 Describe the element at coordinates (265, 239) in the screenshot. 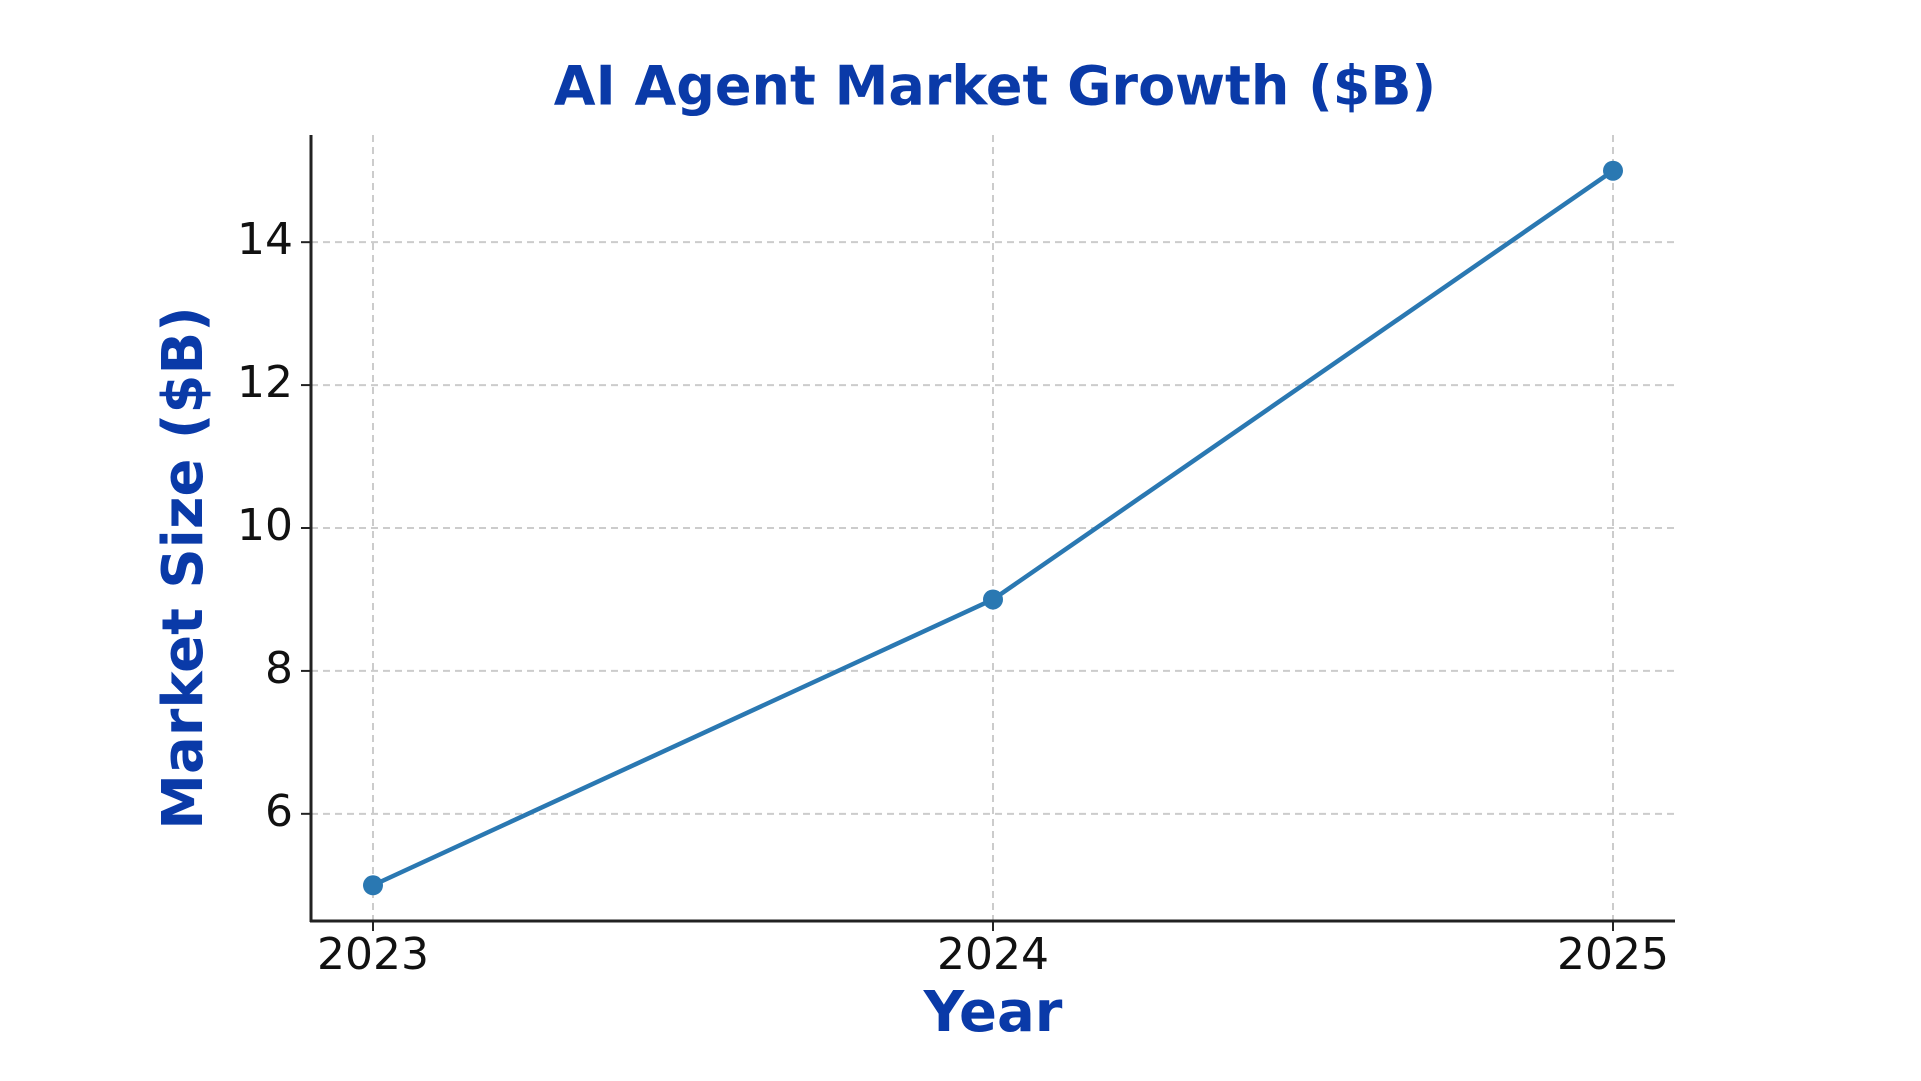

I see `y-tick-label: 14` at that location.